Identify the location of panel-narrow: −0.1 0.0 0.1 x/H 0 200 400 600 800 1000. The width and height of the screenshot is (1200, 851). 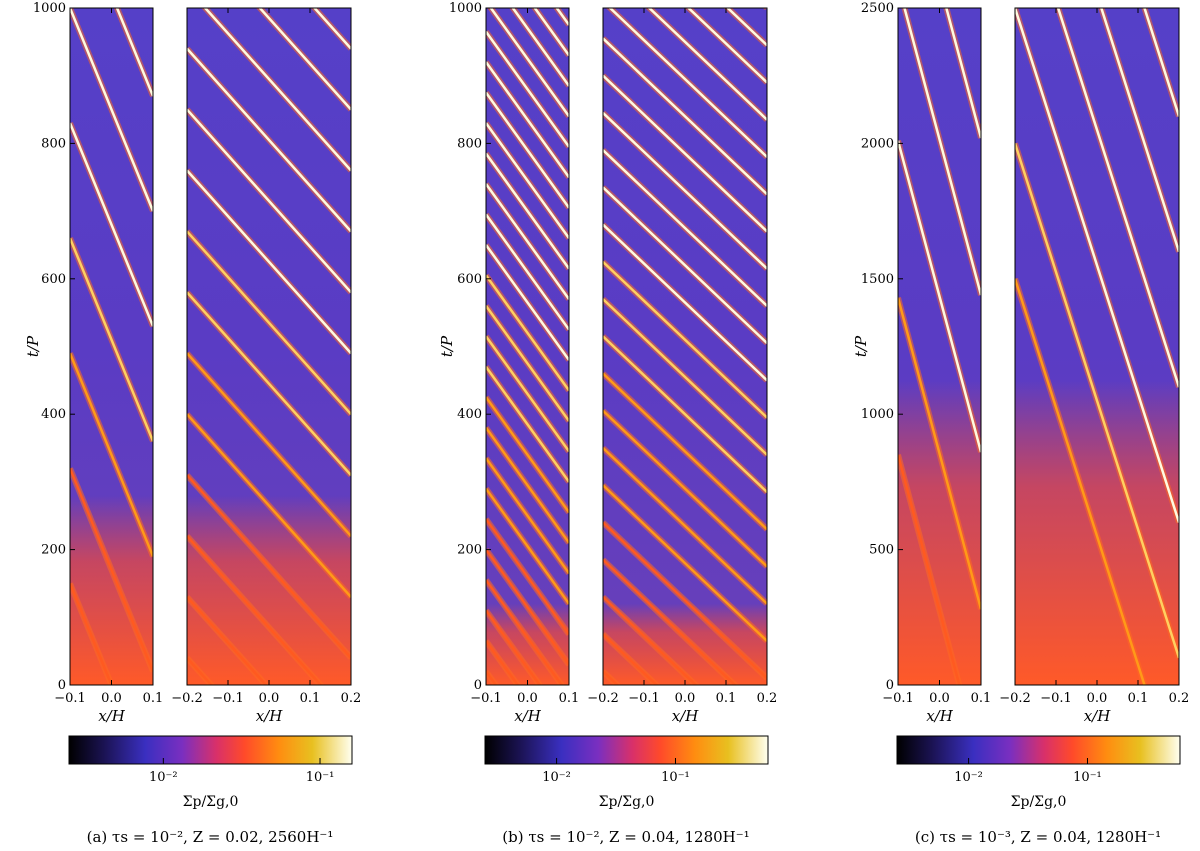
(514, 363).